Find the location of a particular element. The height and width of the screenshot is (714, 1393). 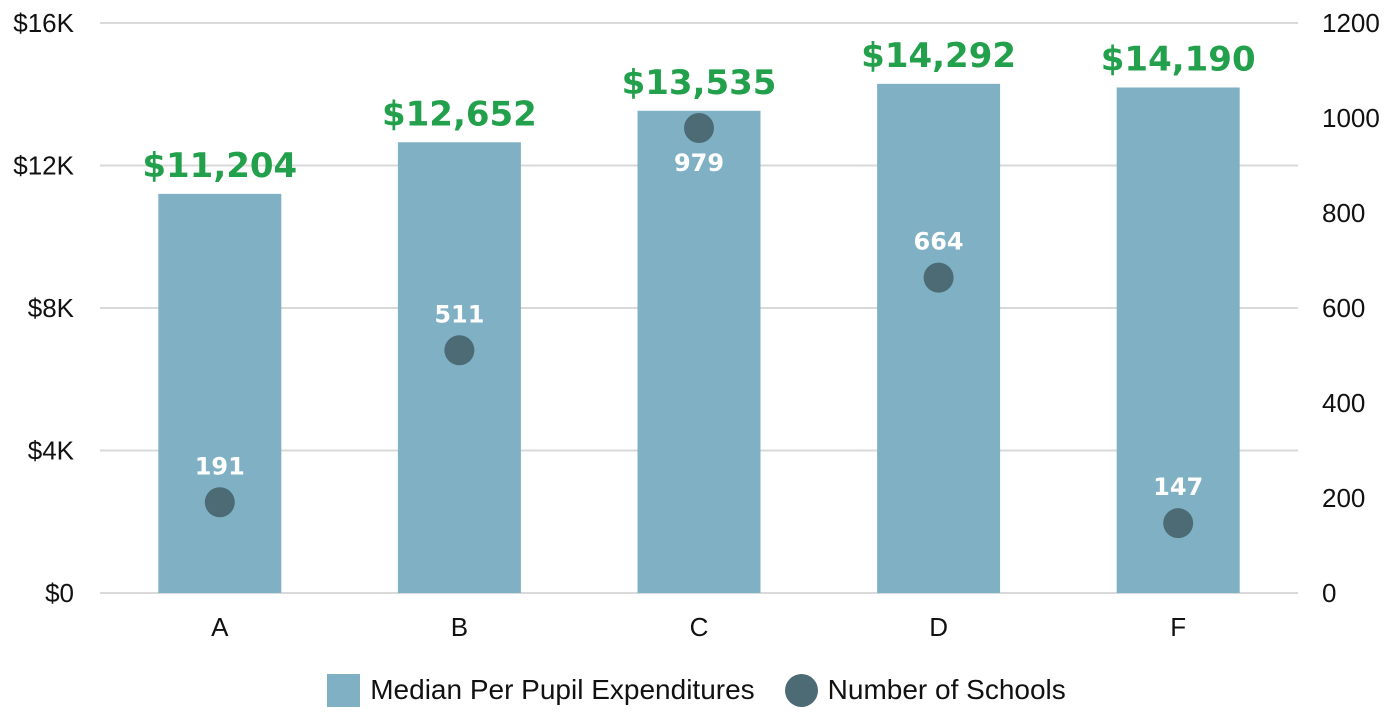

category-label: A is located at coordinates (220, 627).